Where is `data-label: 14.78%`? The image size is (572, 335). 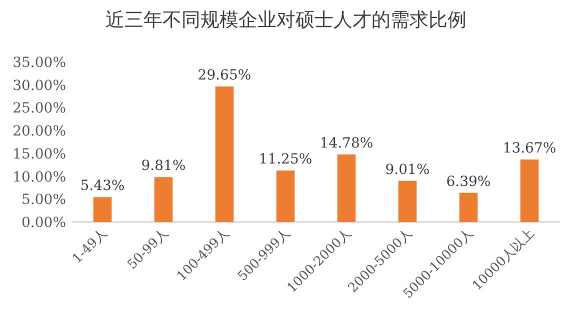
data-label: 14.78% is located at coordinates (347, 143).